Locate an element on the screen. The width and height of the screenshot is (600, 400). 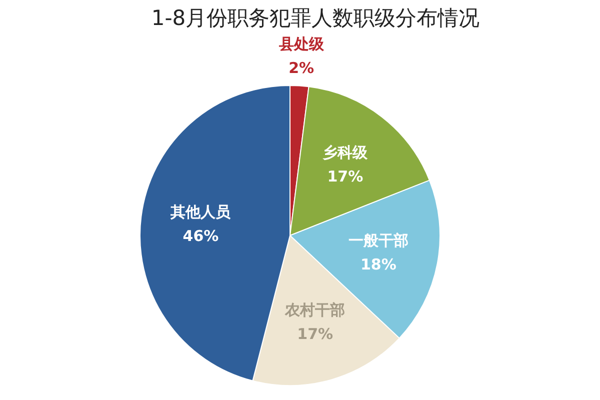
slice-label: 乡科级 is located at coordinates (345, 152).